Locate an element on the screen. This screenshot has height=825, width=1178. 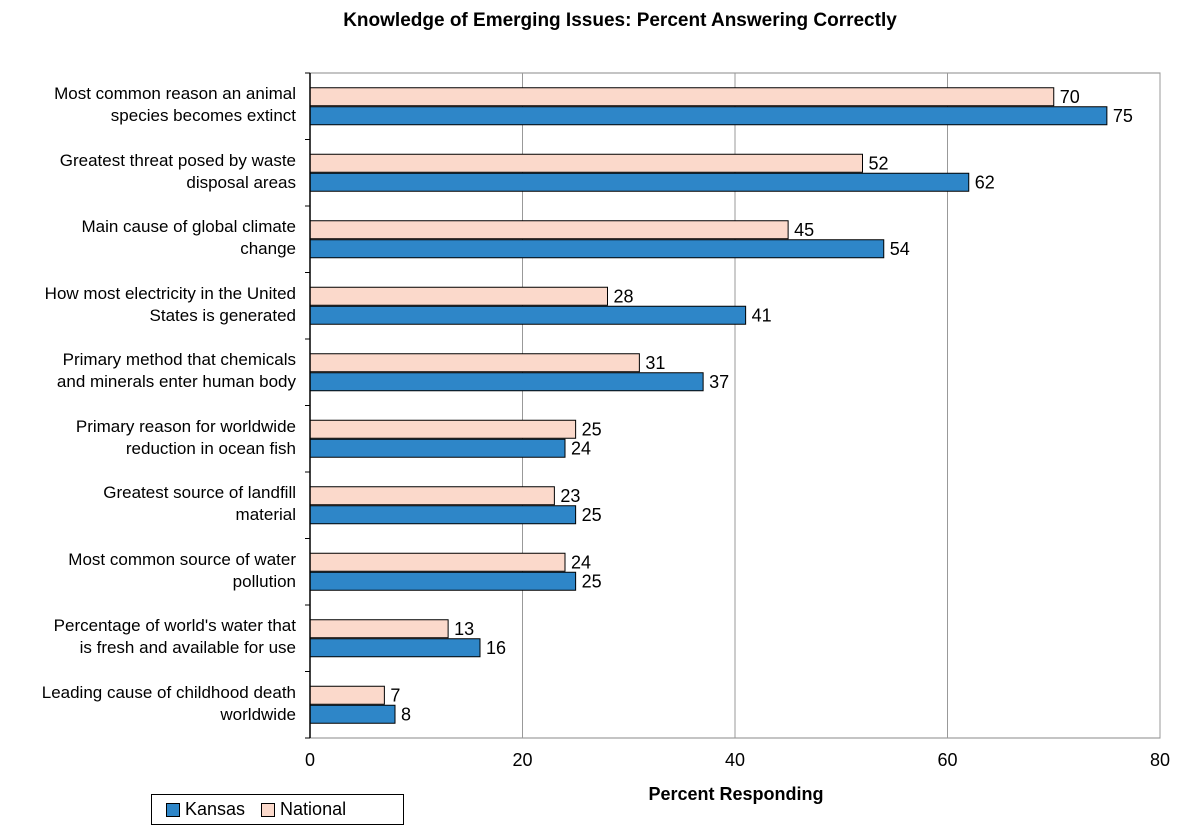
category-label-line: reduction in ocean fish is located at coordinates (210, 448).